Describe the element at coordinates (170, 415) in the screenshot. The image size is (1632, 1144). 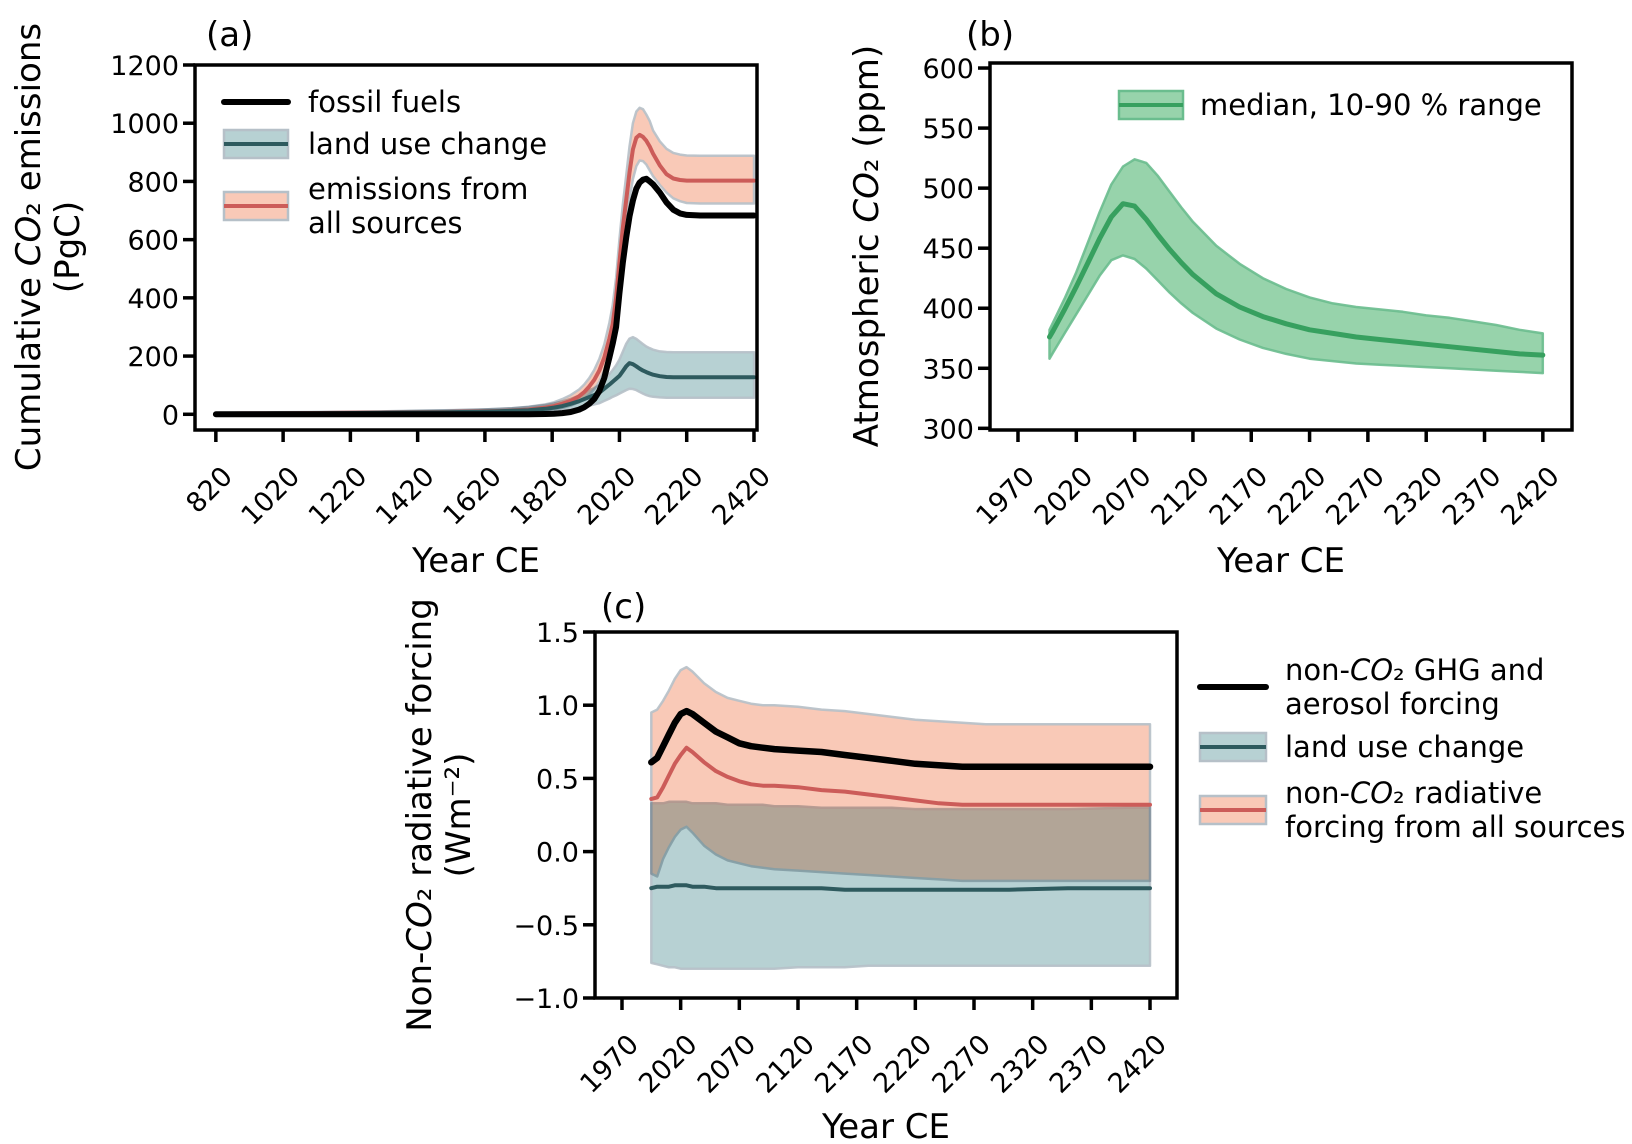
I see `y-tick-label: 0` at that location.